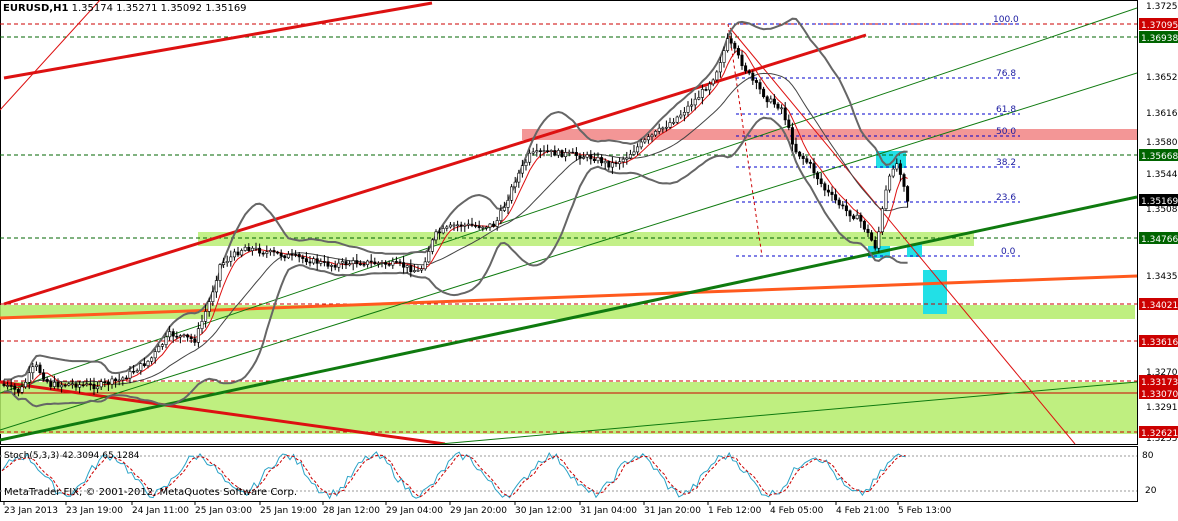 This screenshot has width=1178, height=521. I want to click on price-tag: 1.35169, so click(1158, 200).